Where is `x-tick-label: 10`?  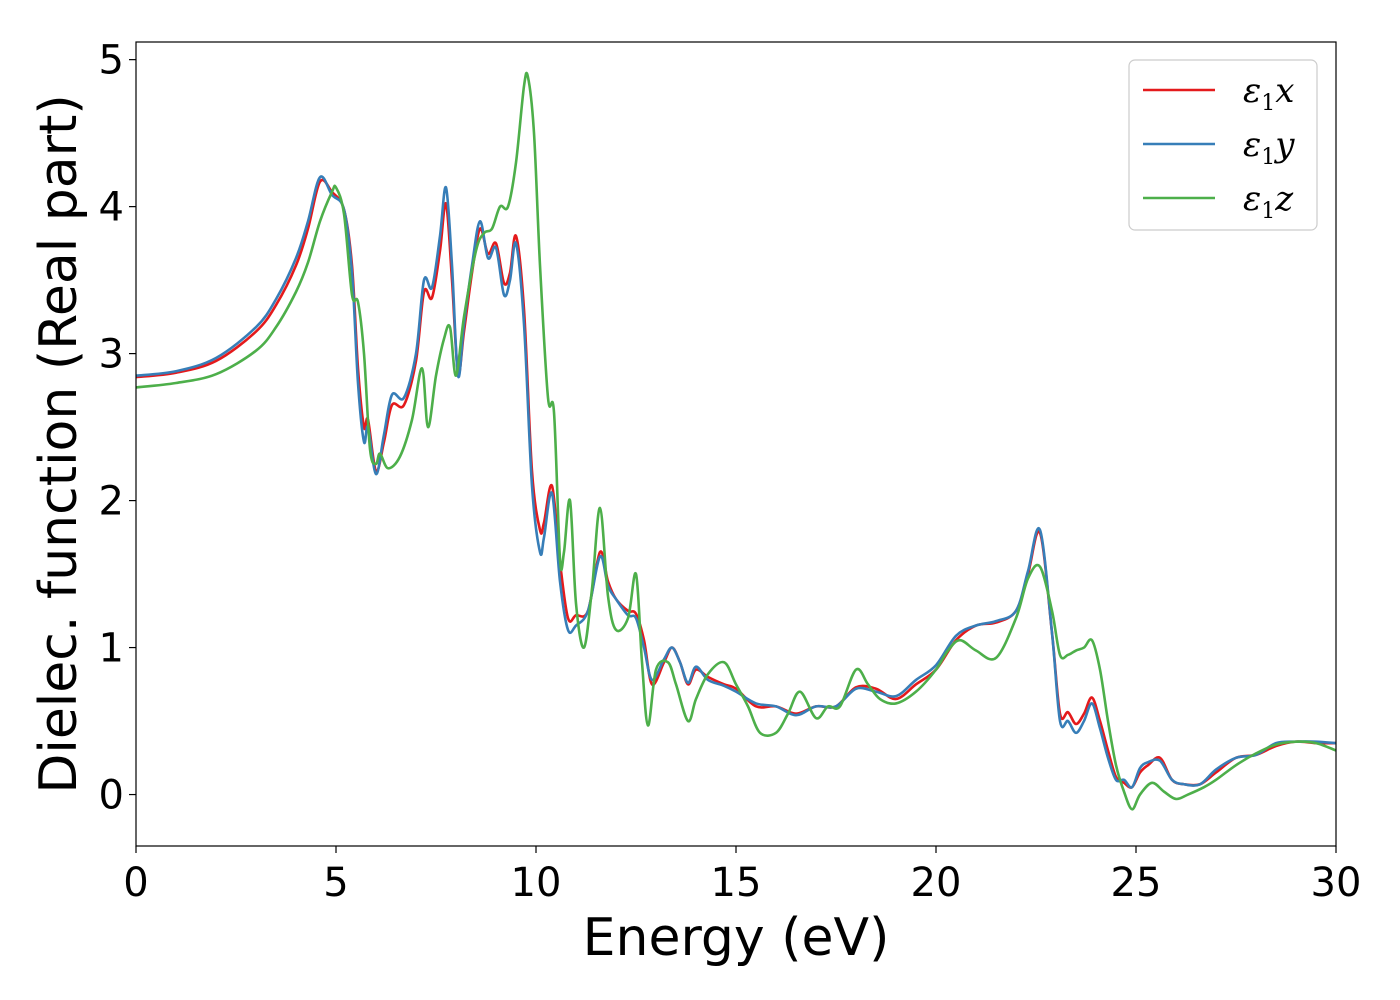 x-tick-label: 10 is located at coordinates (536, 883).